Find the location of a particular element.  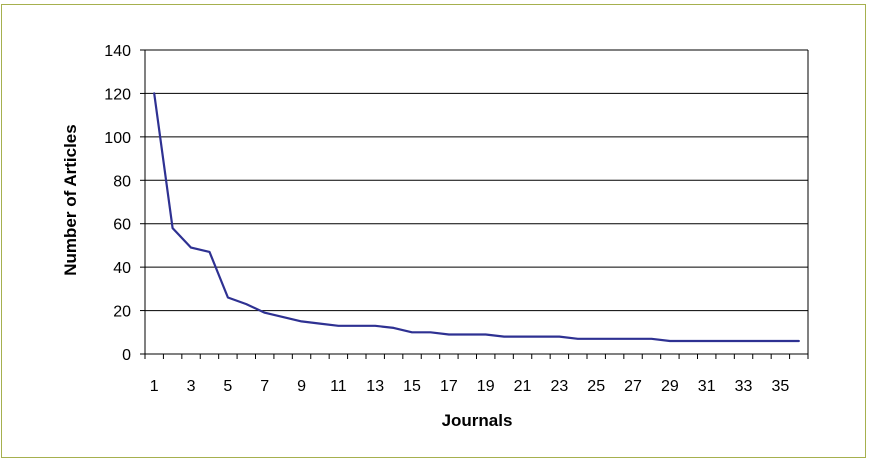

x-tick-label: 23 is located at coordinates (559, 386).